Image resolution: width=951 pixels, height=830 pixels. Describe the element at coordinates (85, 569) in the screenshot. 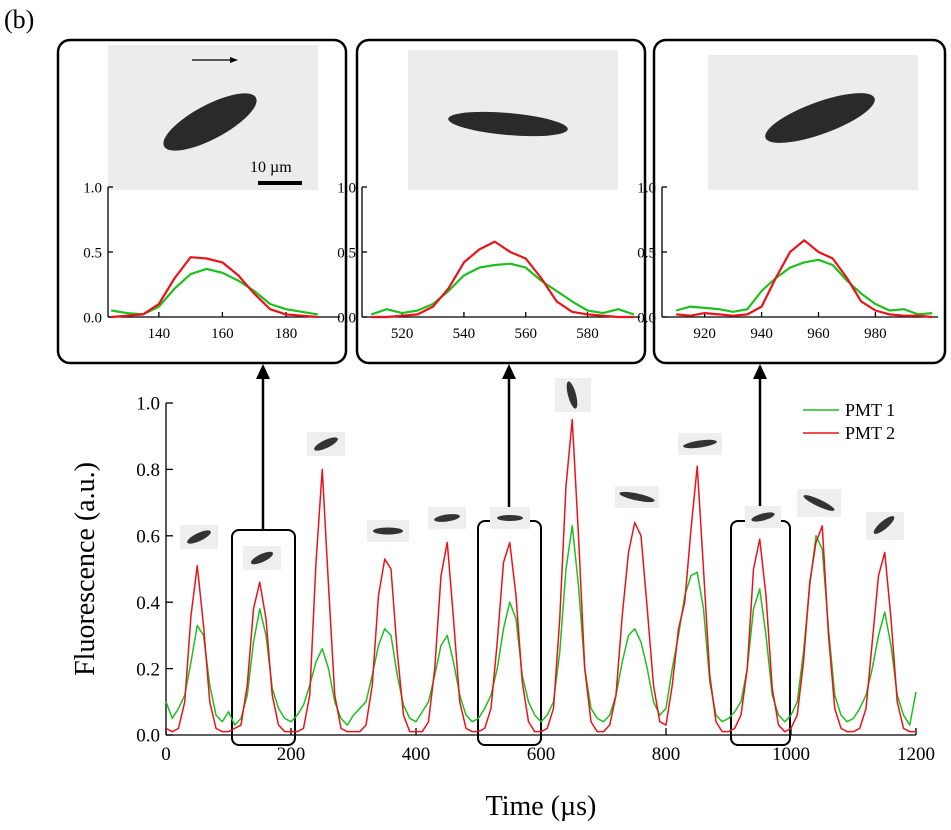

I see `y-axis-label: Fluorescence (a.u.)` at that location.